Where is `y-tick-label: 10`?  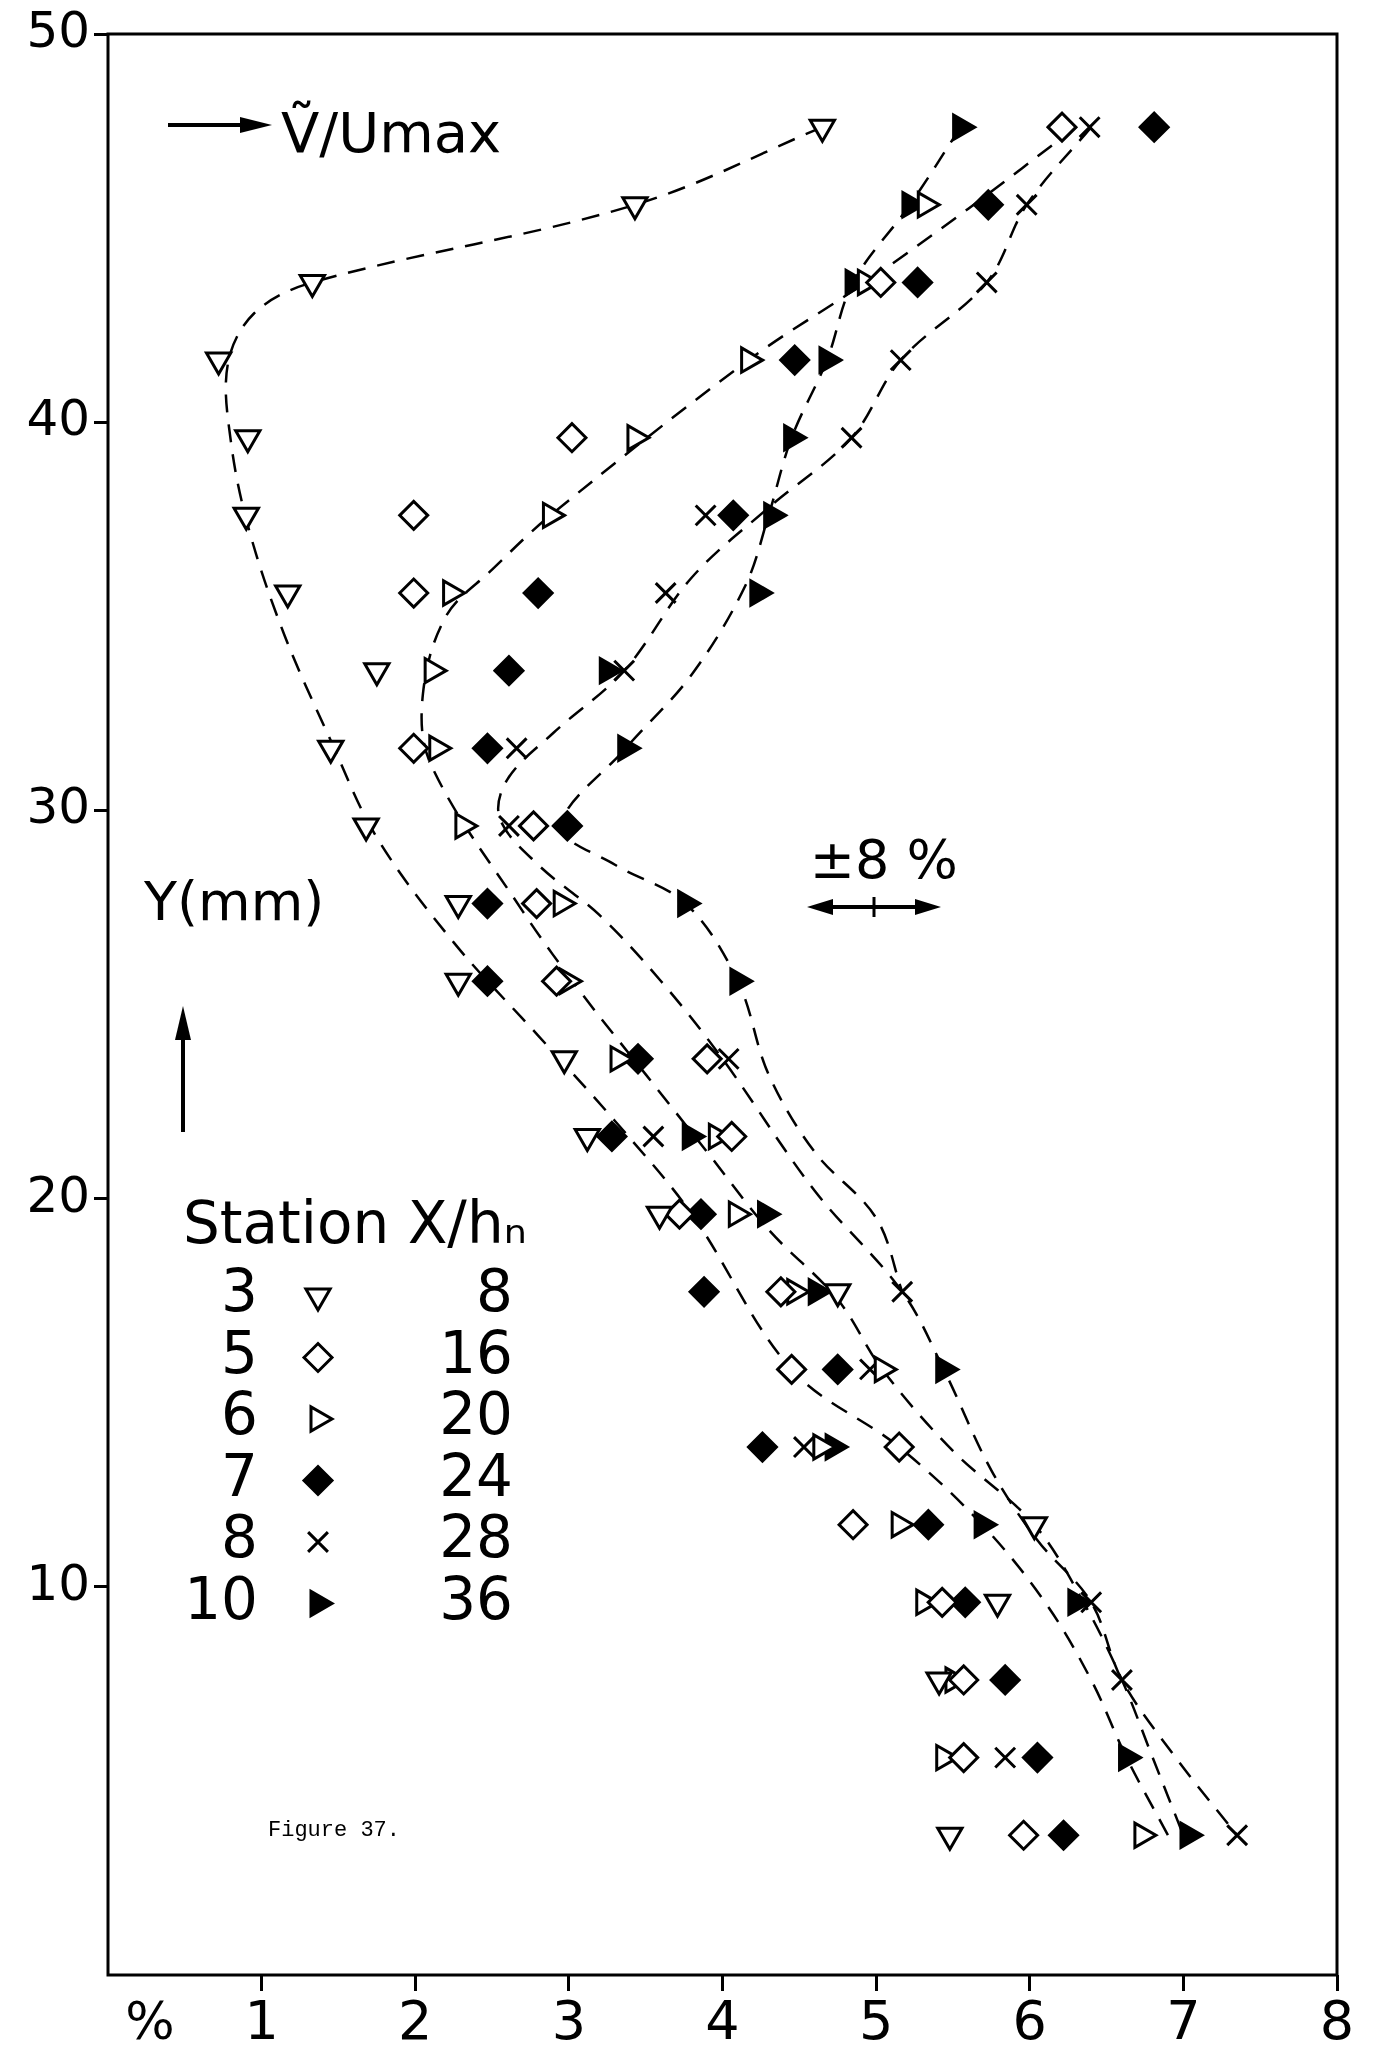
y-tick-label: 10 is located at coordinates (58, 1582).